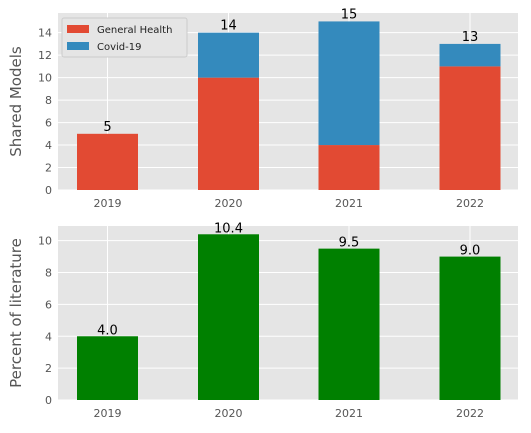 This screenshot has height=433, width=531. I want to click on bar-percent-2020, so click(228, 317).